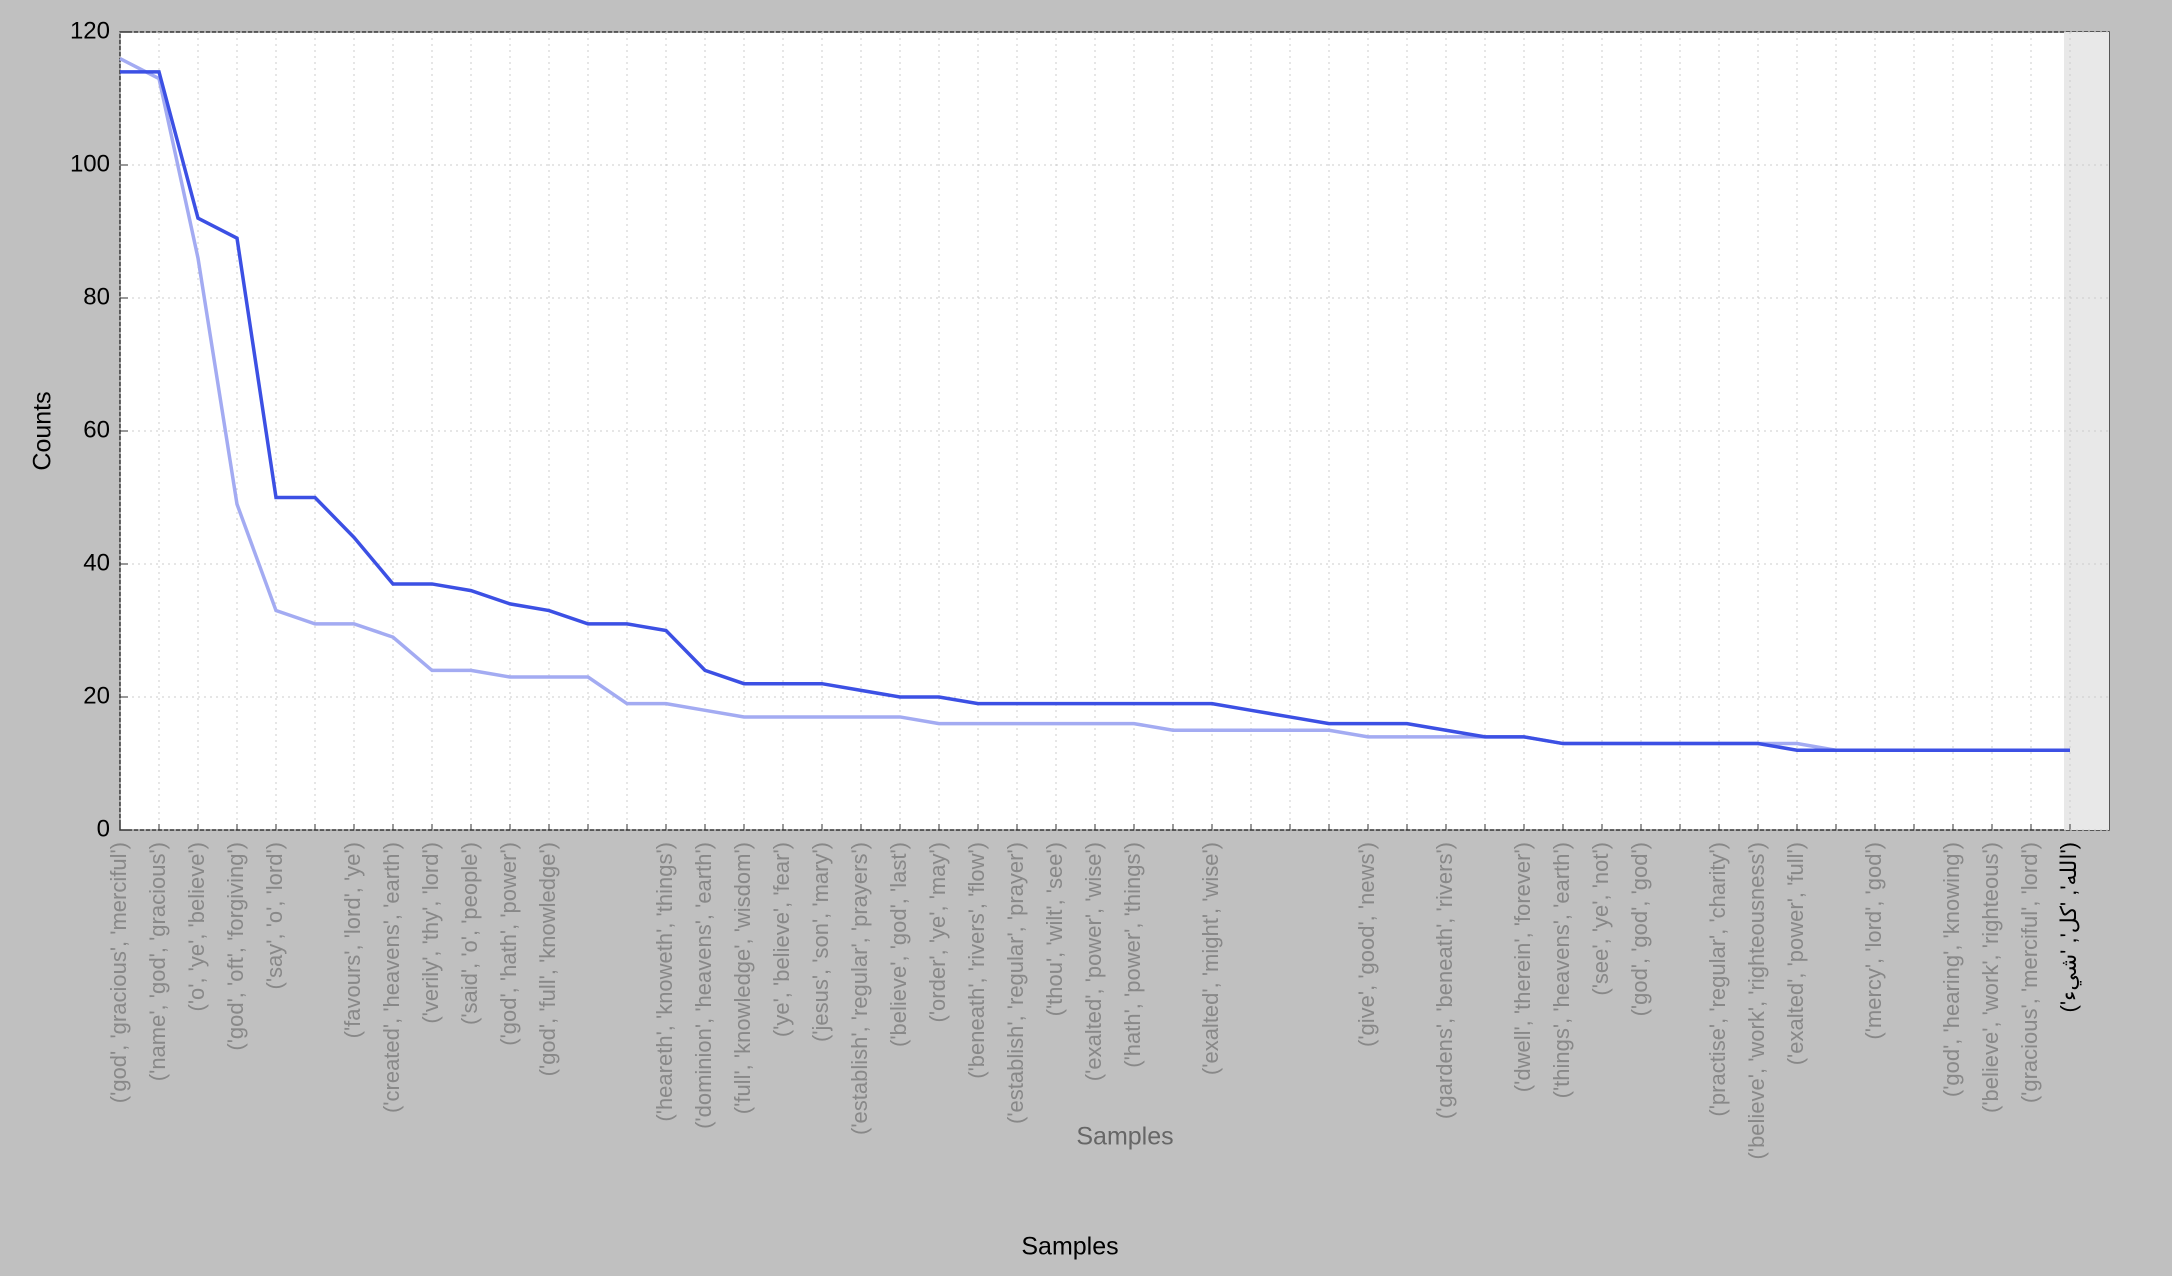  I want to click on x-tick-label: ('ye', 'believe', 'fear'), so click(781, 939).